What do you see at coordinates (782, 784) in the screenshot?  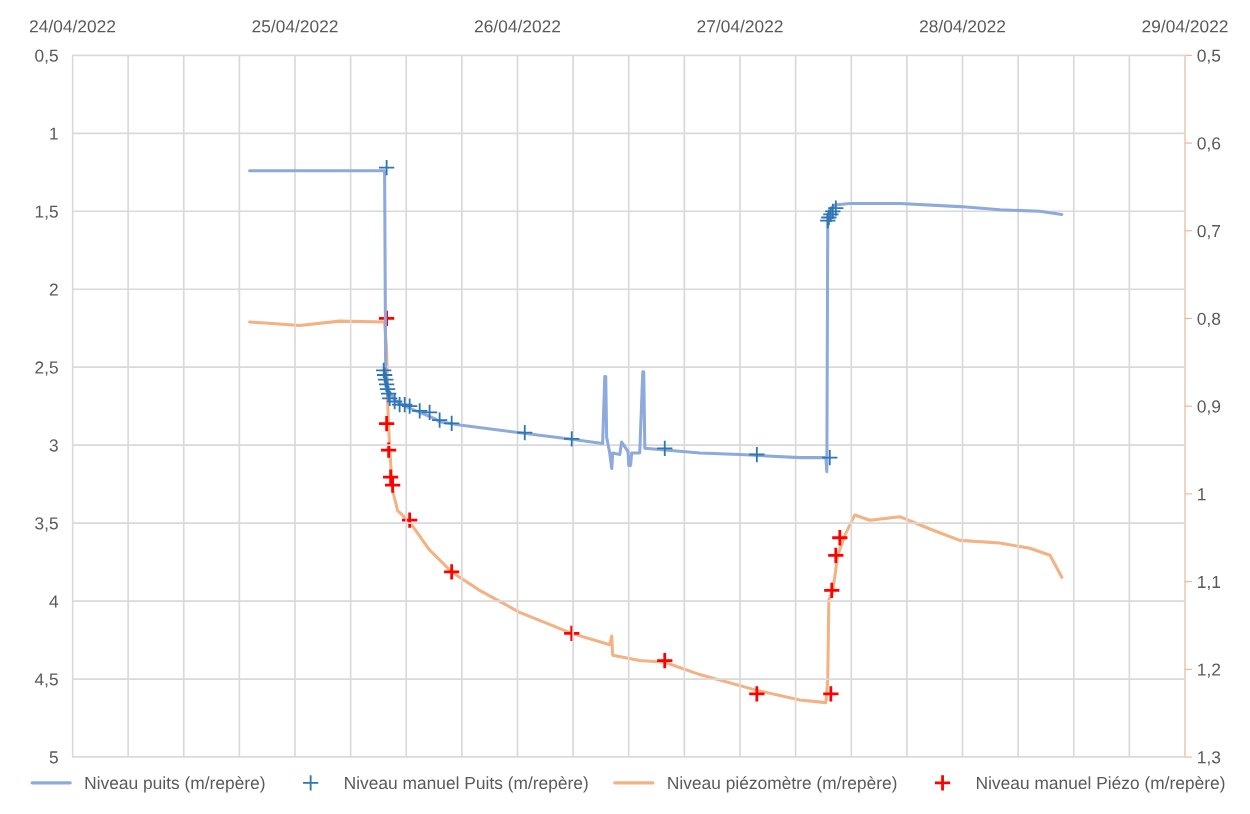 I see `legend-label: Niveau piézomètre (m/repère)` at bounding box center [782, 784].